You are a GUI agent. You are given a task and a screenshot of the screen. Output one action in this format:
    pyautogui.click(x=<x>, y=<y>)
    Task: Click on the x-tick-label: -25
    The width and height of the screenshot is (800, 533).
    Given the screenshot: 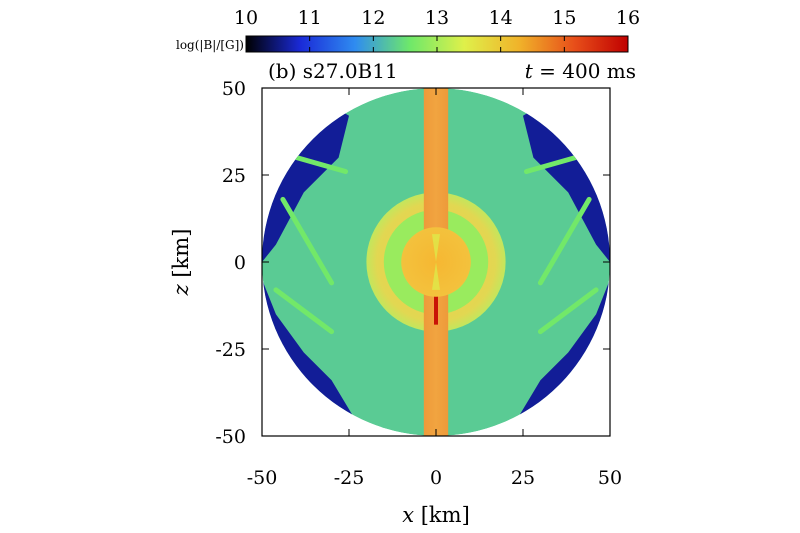 What is the action you would take?
    pyautogui.click(x=349, y=478)
    